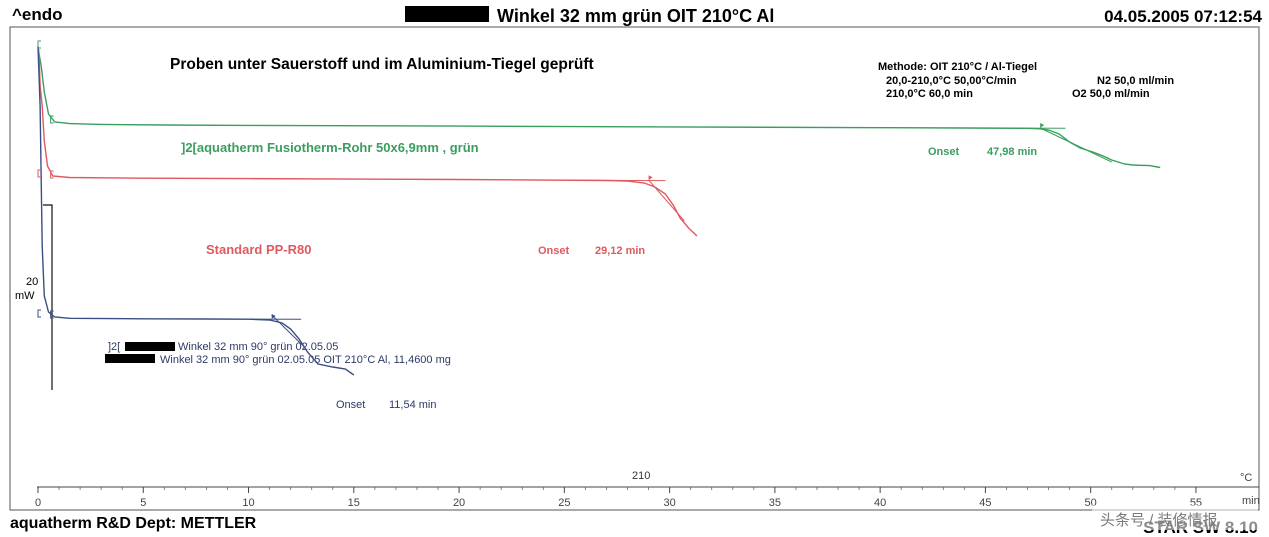 The image size is (1269, 537). What do you see at coordinates (32, 282) in the screenshot?
I see `y-scale-value: 20` at bounding box center [32, 282].